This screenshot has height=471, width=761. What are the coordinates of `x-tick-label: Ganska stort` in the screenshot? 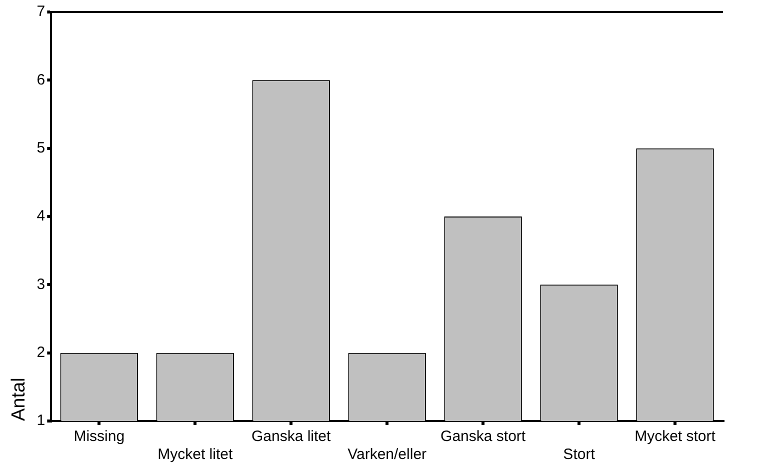 It's located at (483, 437).